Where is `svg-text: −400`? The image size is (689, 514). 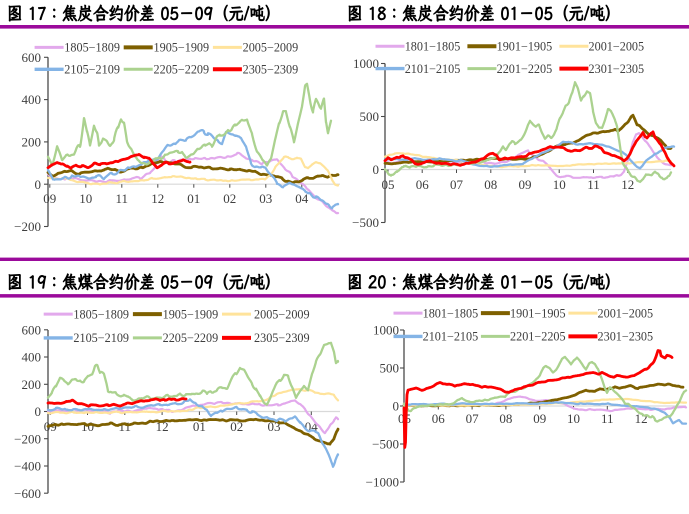 svg-text: −400 is located at coordinates (27, 466).